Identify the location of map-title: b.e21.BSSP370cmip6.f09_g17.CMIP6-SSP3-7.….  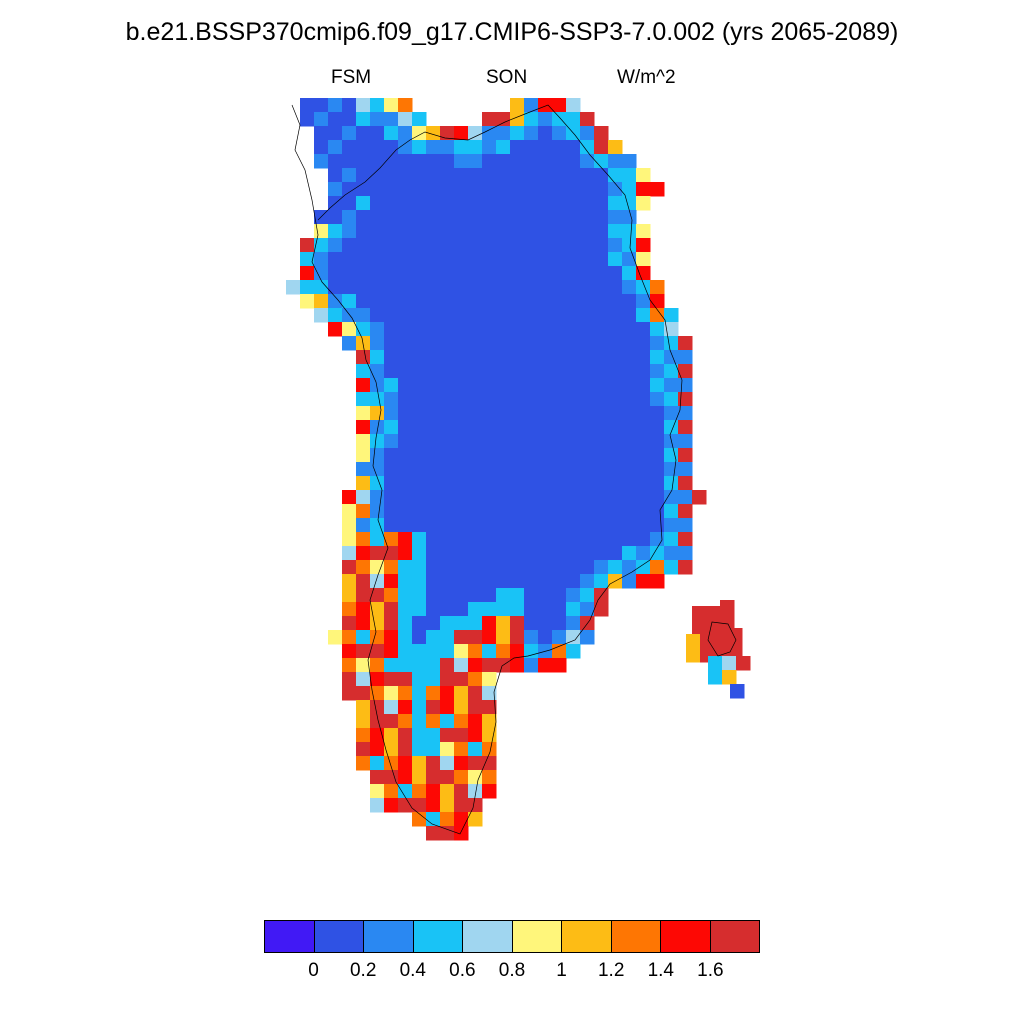
(512, 32).